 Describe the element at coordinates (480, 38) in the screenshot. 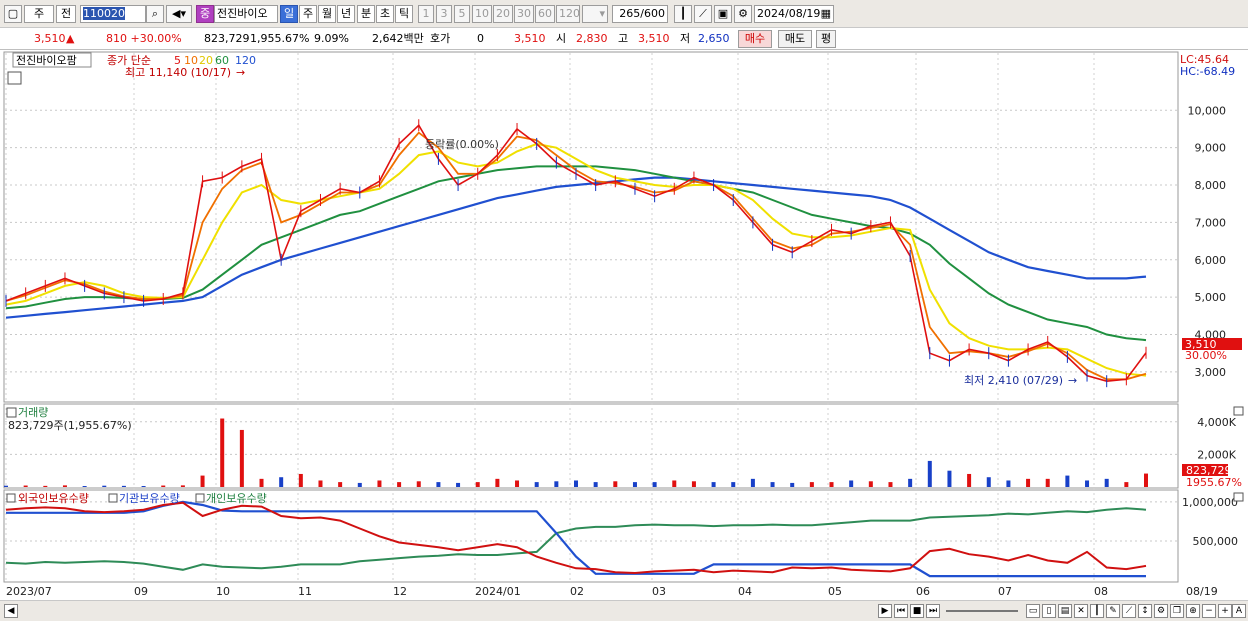

I see `hoga-value: 0` at that location.